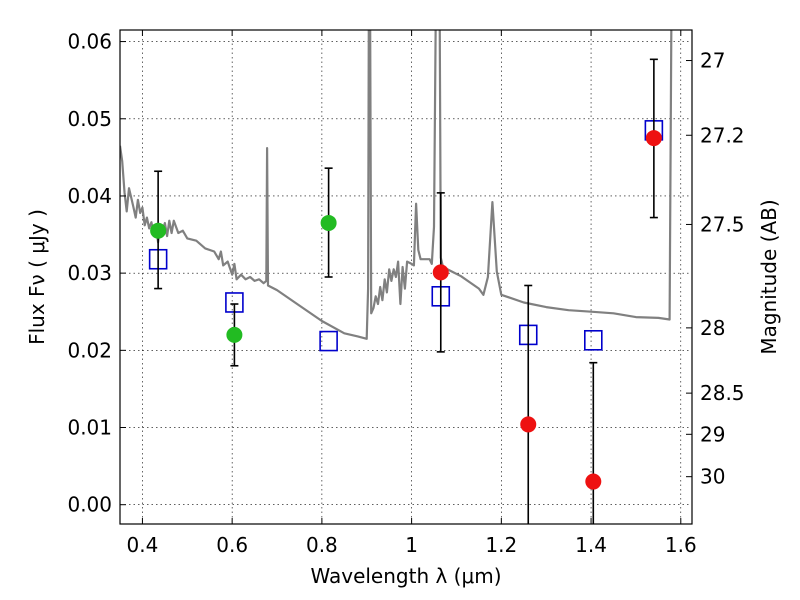 This screenshot has height=600, width=800. Describe the element at coordinates (37, 277) in the screenshot. I see `y-axis-label: Flux Fν ( μJy )` at that location.